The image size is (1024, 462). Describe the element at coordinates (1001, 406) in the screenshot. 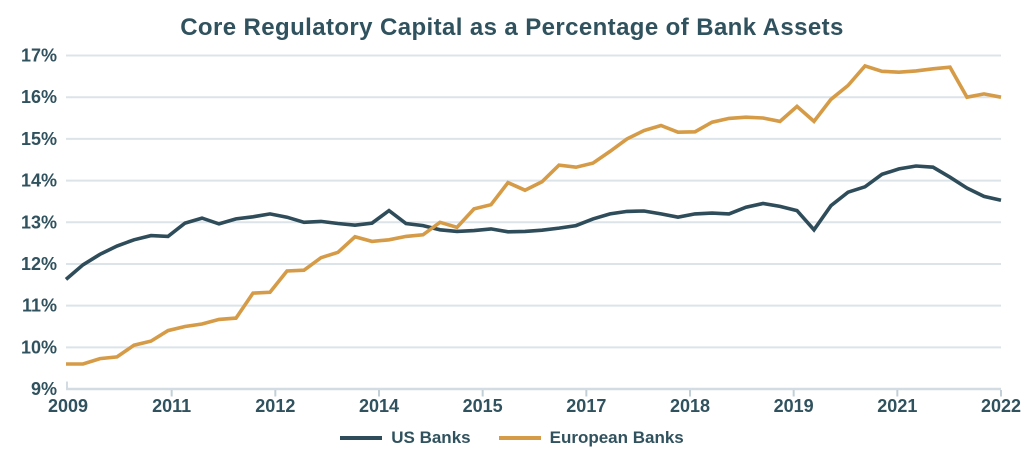

I see `x-tick-label: 2022` at that location.